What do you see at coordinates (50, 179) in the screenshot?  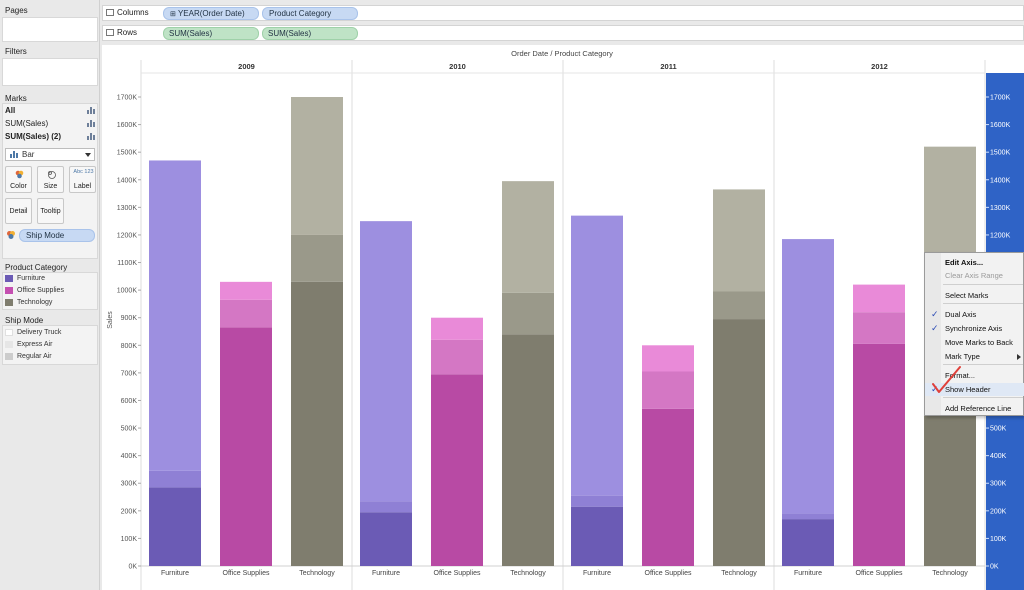 I see `size-button: Size` at bounding box center [50, 179].